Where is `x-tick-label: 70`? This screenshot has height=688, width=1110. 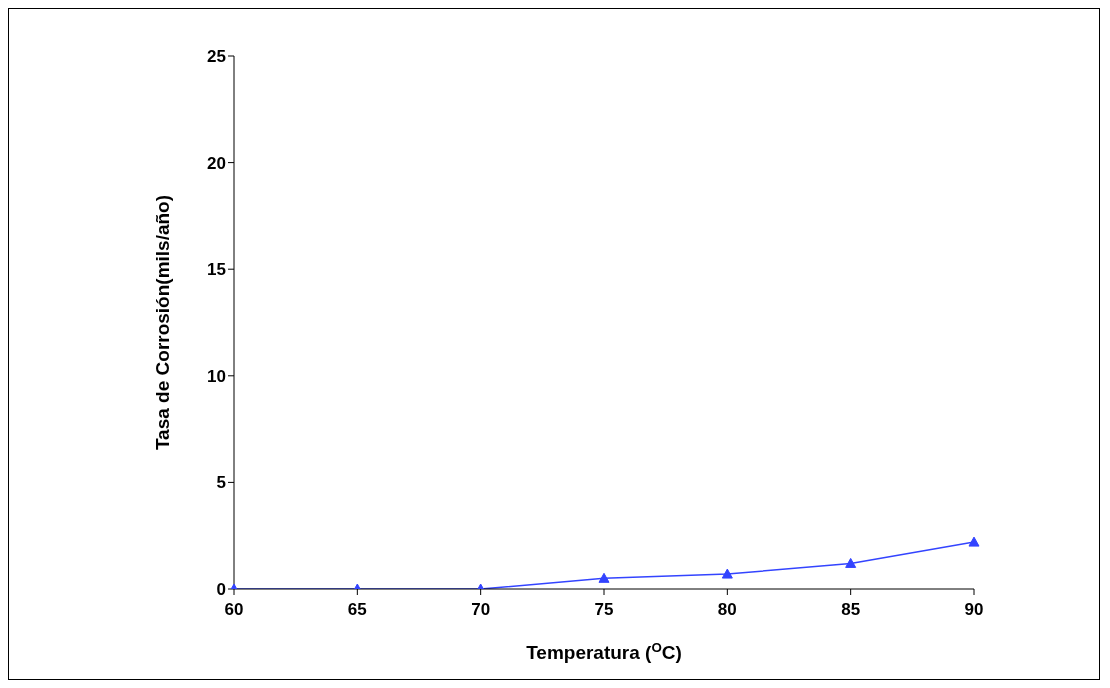
x-tick-label: 70 is located at coordinates (481, 610).